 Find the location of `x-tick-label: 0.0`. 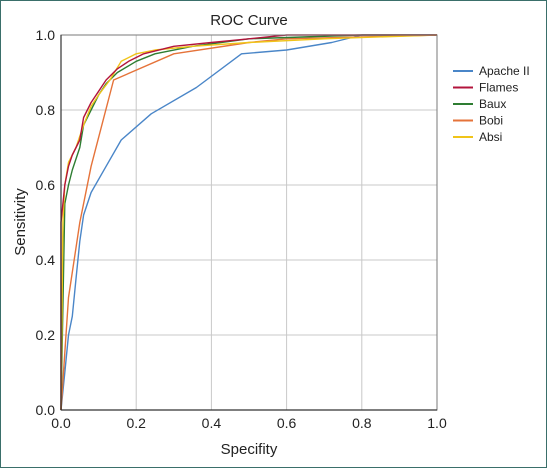

x-tick-label: 0.0 is located at coordinates (61, 423).